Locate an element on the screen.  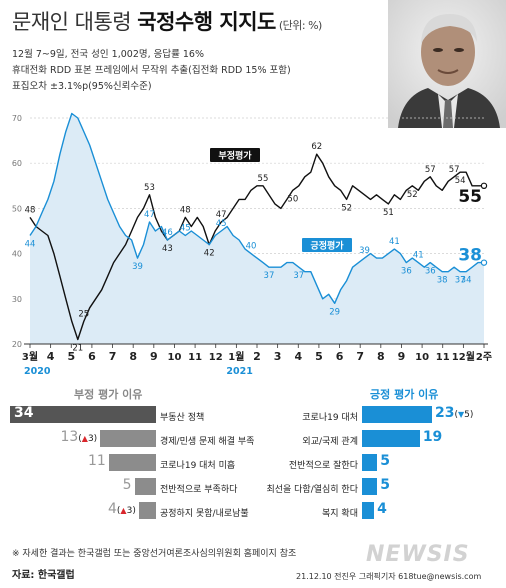
positive-reason-label: 코로나19 대처 is located at coordinates (330, 418).